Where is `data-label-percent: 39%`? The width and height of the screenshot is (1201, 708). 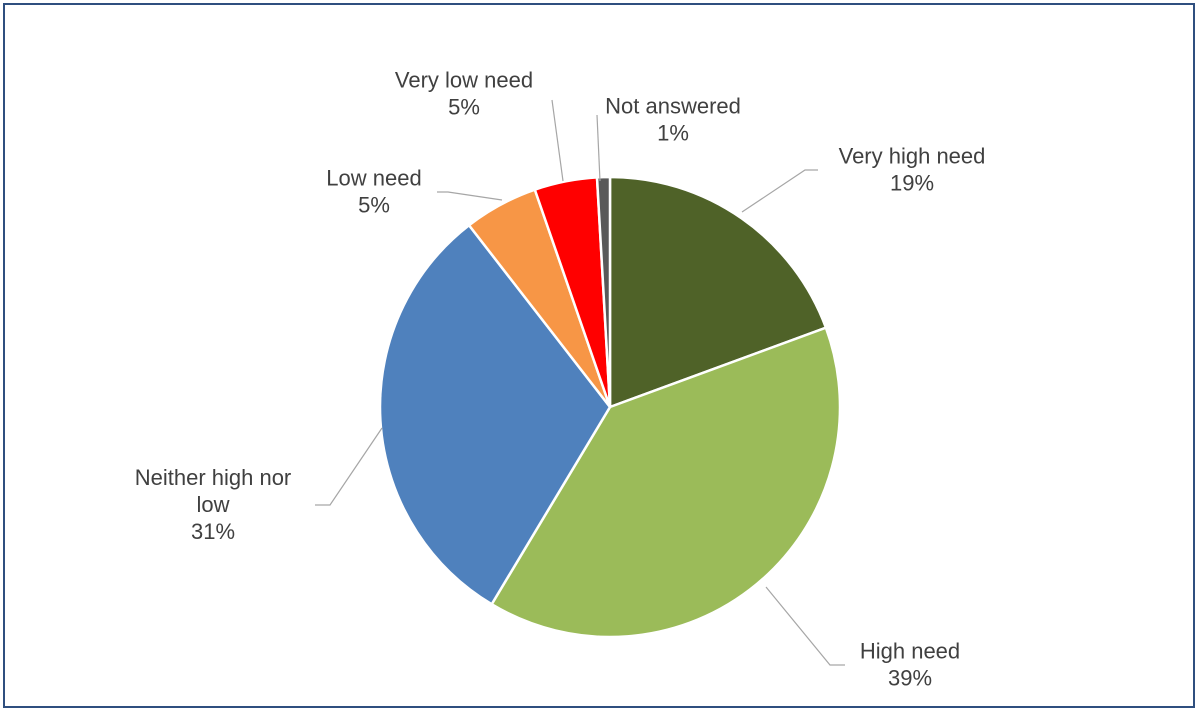 data-label-percent: 39% is located at coordinates (910, 678).